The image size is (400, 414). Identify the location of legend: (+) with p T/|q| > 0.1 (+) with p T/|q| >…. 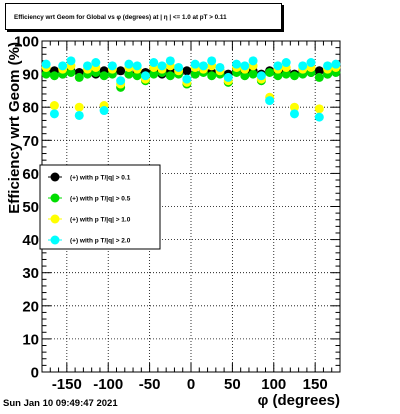
(100, 207).